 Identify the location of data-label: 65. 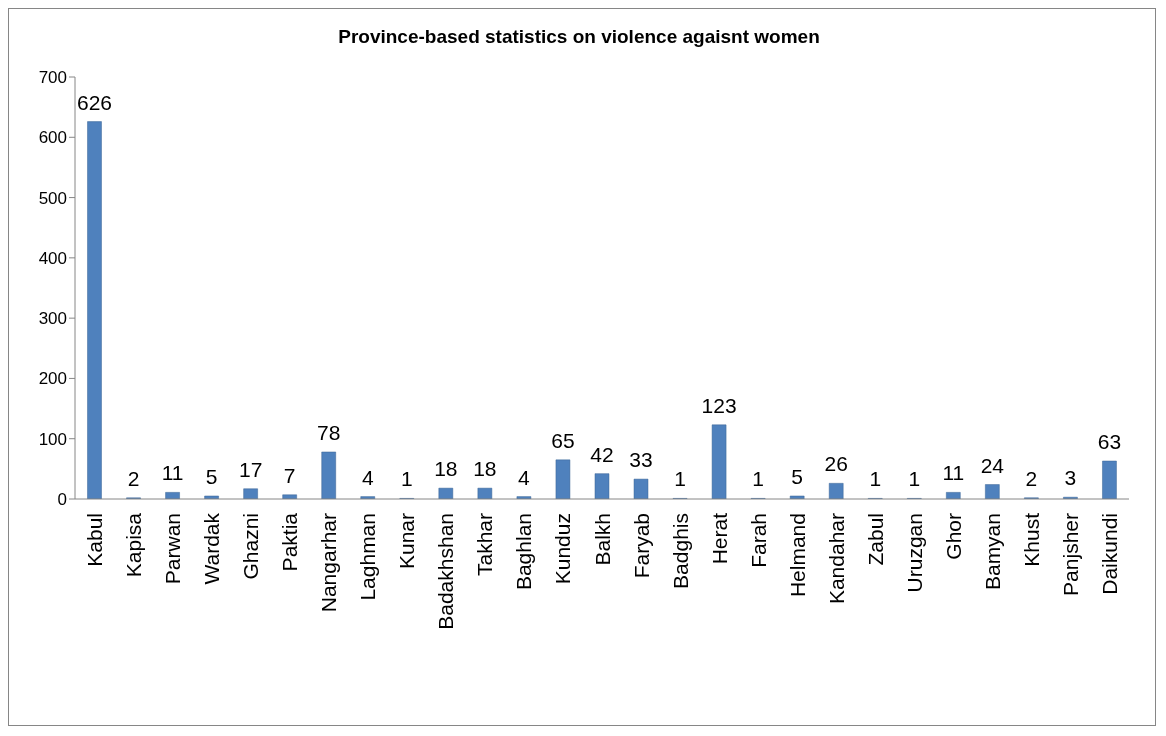
(563, 440).